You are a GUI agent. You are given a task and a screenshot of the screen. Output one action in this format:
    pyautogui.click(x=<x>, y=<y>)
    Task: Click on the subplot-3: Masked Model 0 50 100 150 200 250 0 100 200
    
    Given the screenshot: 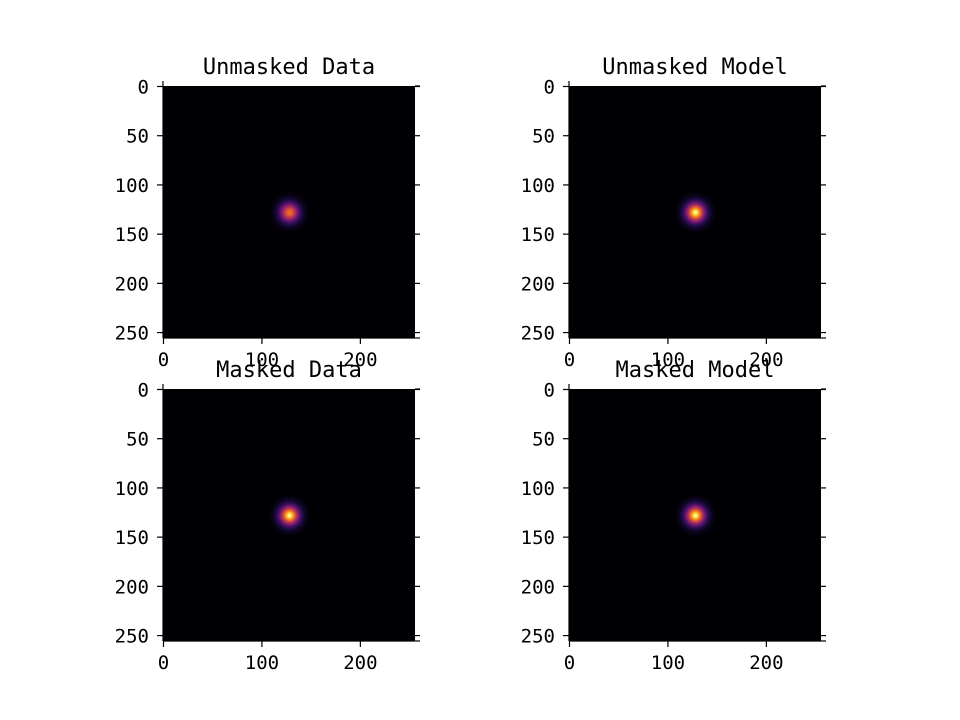 What is the action you would take?
    pyautogui.click(x=673, y=516)
    